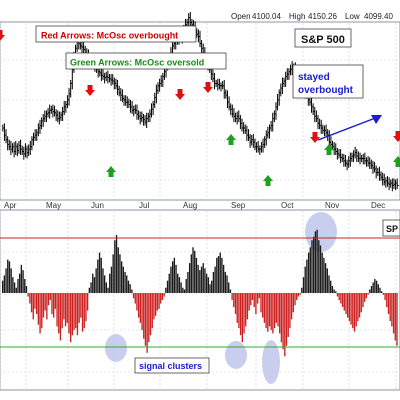 This screenshot has height=400, width=400. I want to click on sp500-label-box, so click(323, 38).